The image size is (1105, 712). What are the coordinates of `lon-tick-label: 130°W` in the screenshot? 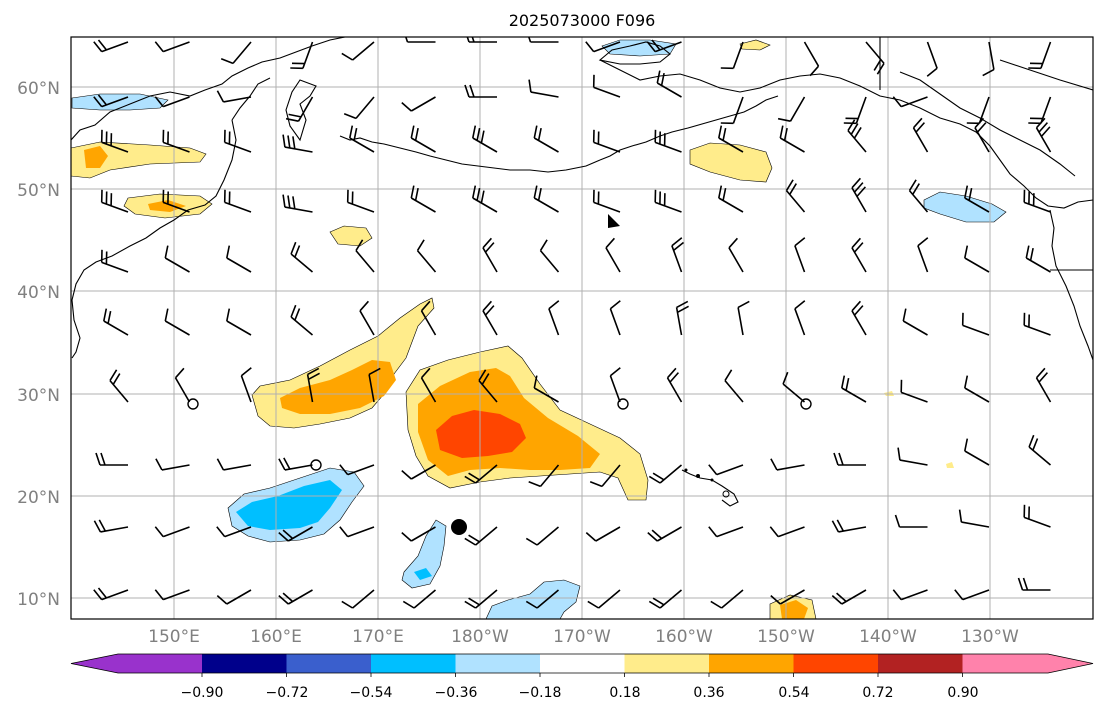 It's located at (990, 637).